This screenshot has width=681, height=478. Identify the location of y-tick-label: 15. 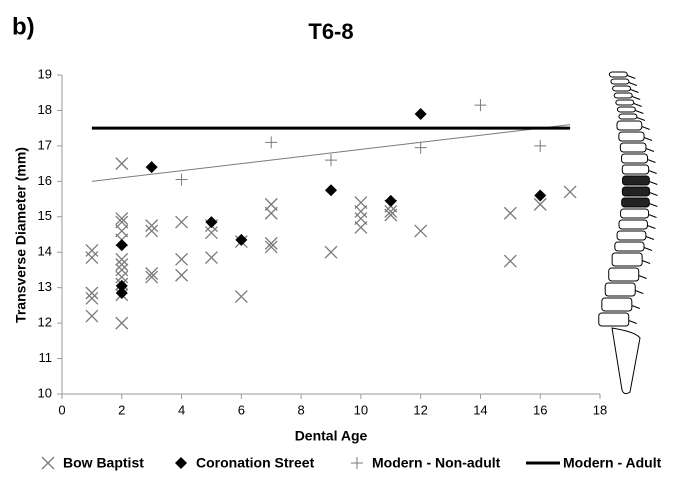
(45, 215).